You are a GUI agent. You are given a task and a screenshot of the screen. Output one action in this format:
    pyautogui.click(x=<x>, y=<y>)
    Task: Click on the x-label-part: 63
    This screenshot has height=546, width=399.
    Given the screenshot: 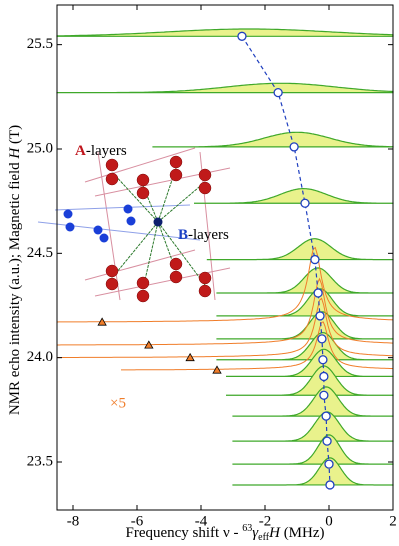 What is the action you would take?
    pyautogui.click(x=247, y=528)
    